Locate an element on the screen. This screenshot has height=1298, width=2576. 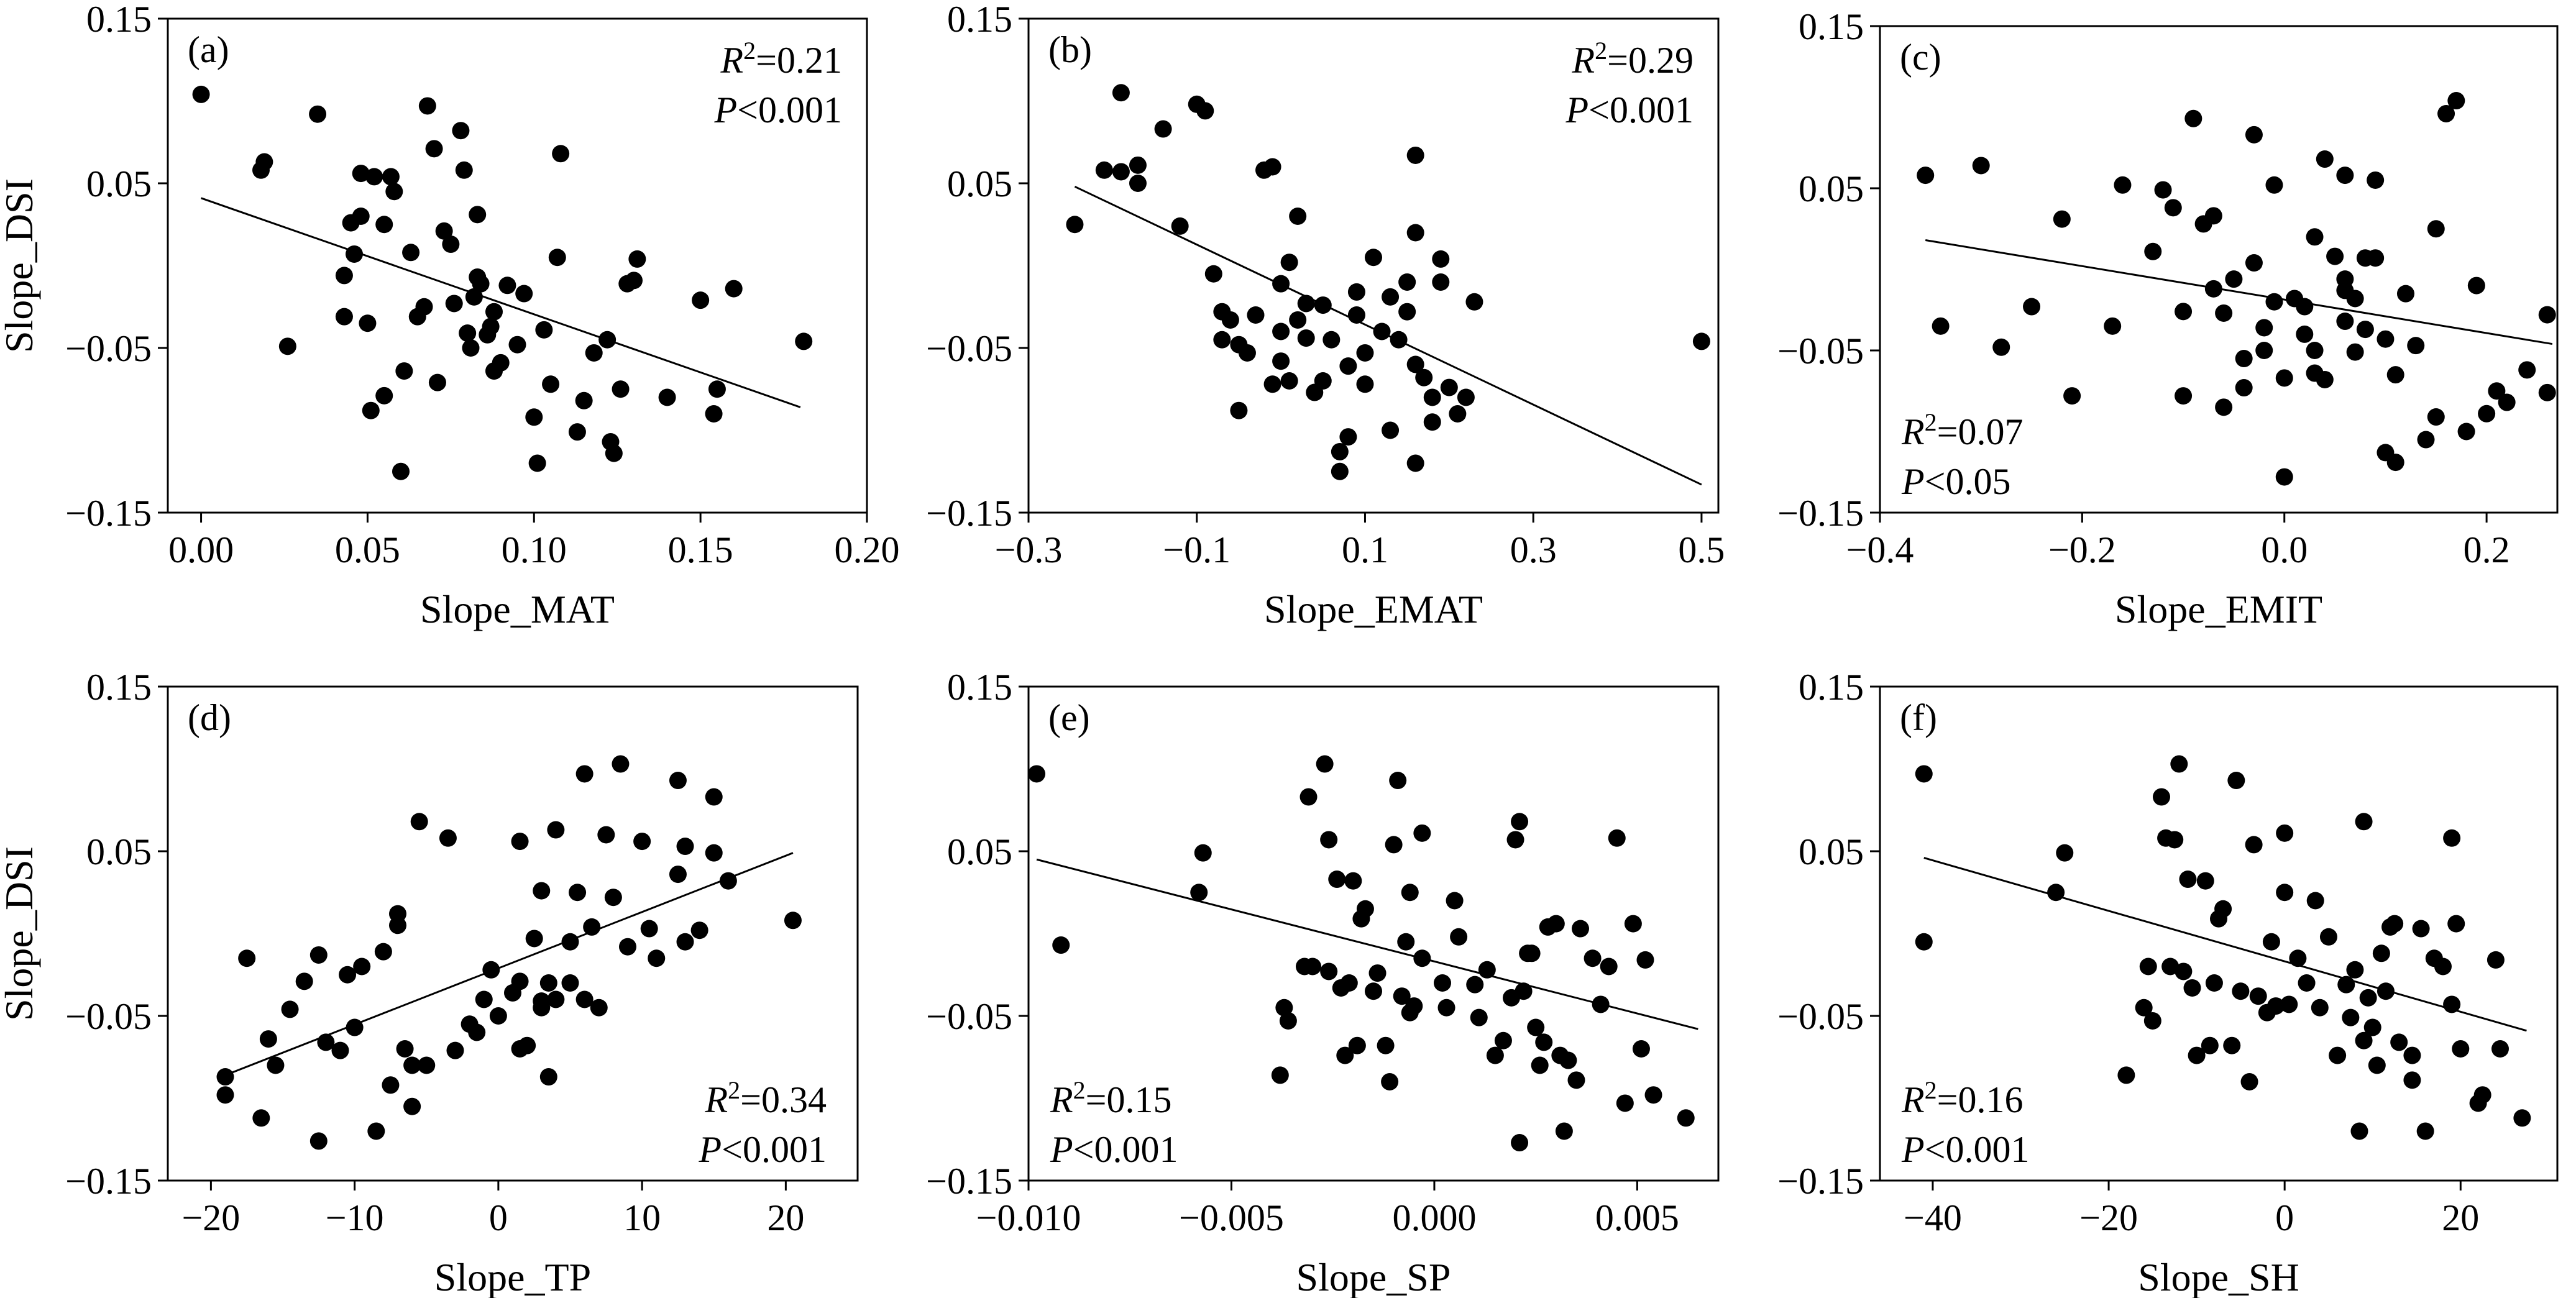
x-tick-label: 0.15 is located at coordinates (700, 549).